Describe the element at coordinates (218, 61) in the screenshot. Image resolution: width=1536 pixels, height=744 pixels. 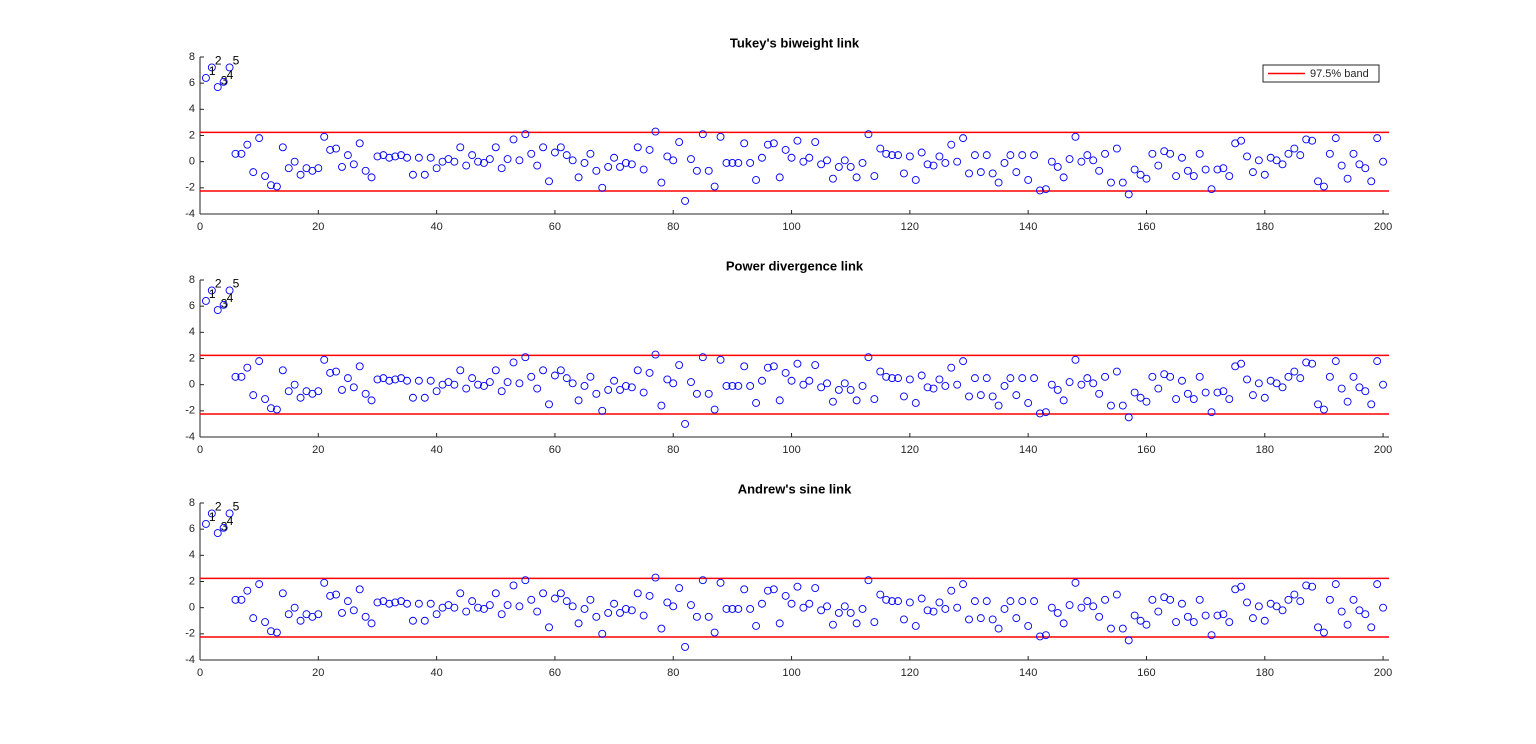
I see `point-label: 2` at that location.